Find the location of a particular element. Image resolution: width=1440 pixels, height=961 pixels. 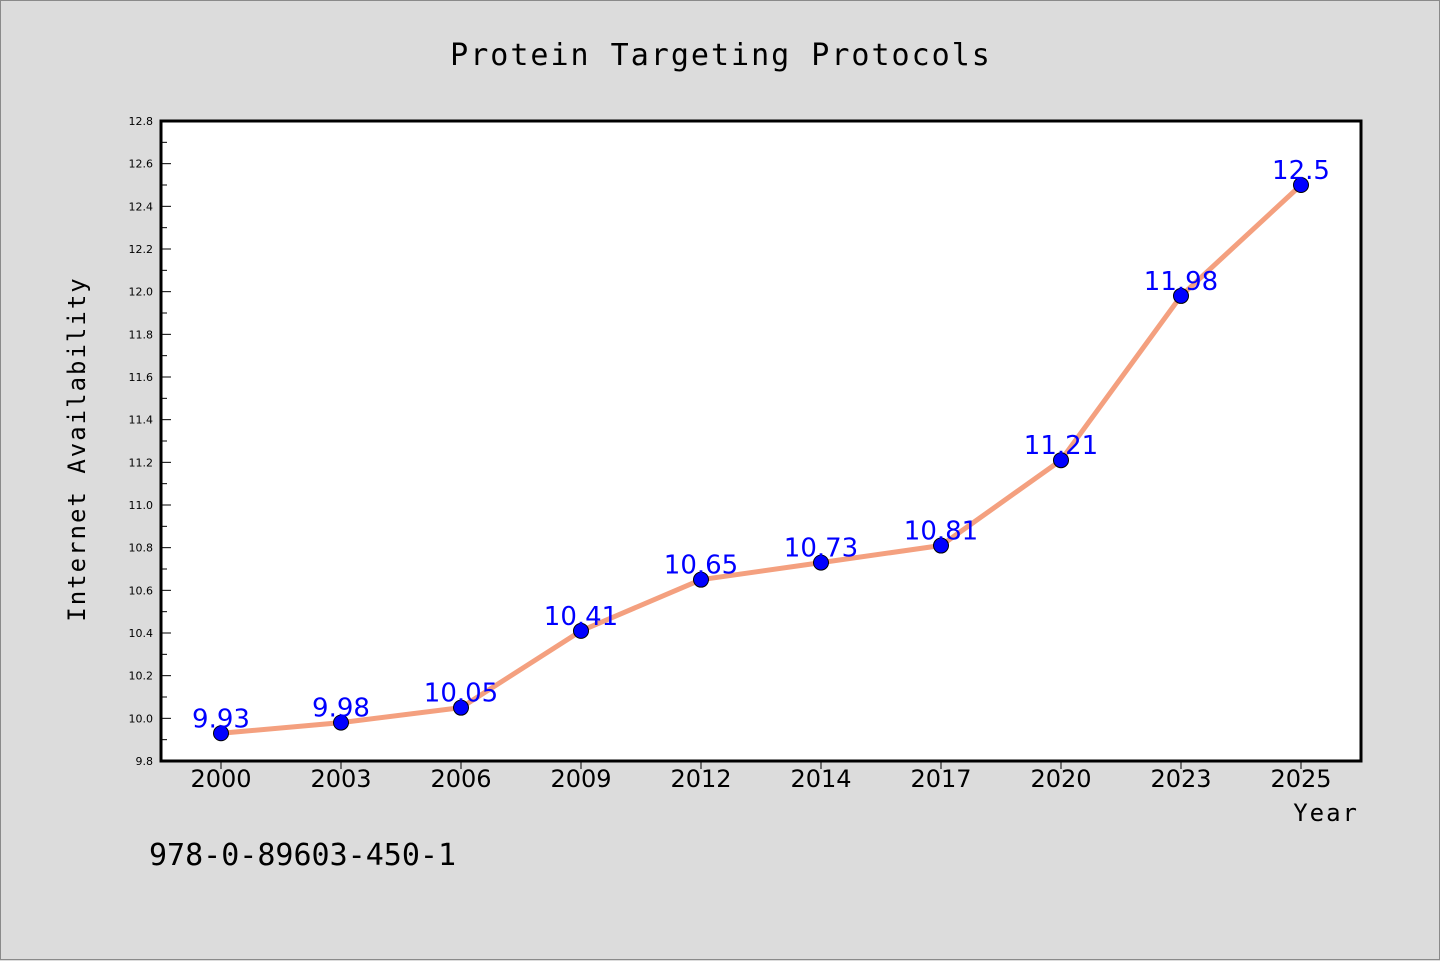

y-tick-label: 10.2 is located at coordinates (141, 676).